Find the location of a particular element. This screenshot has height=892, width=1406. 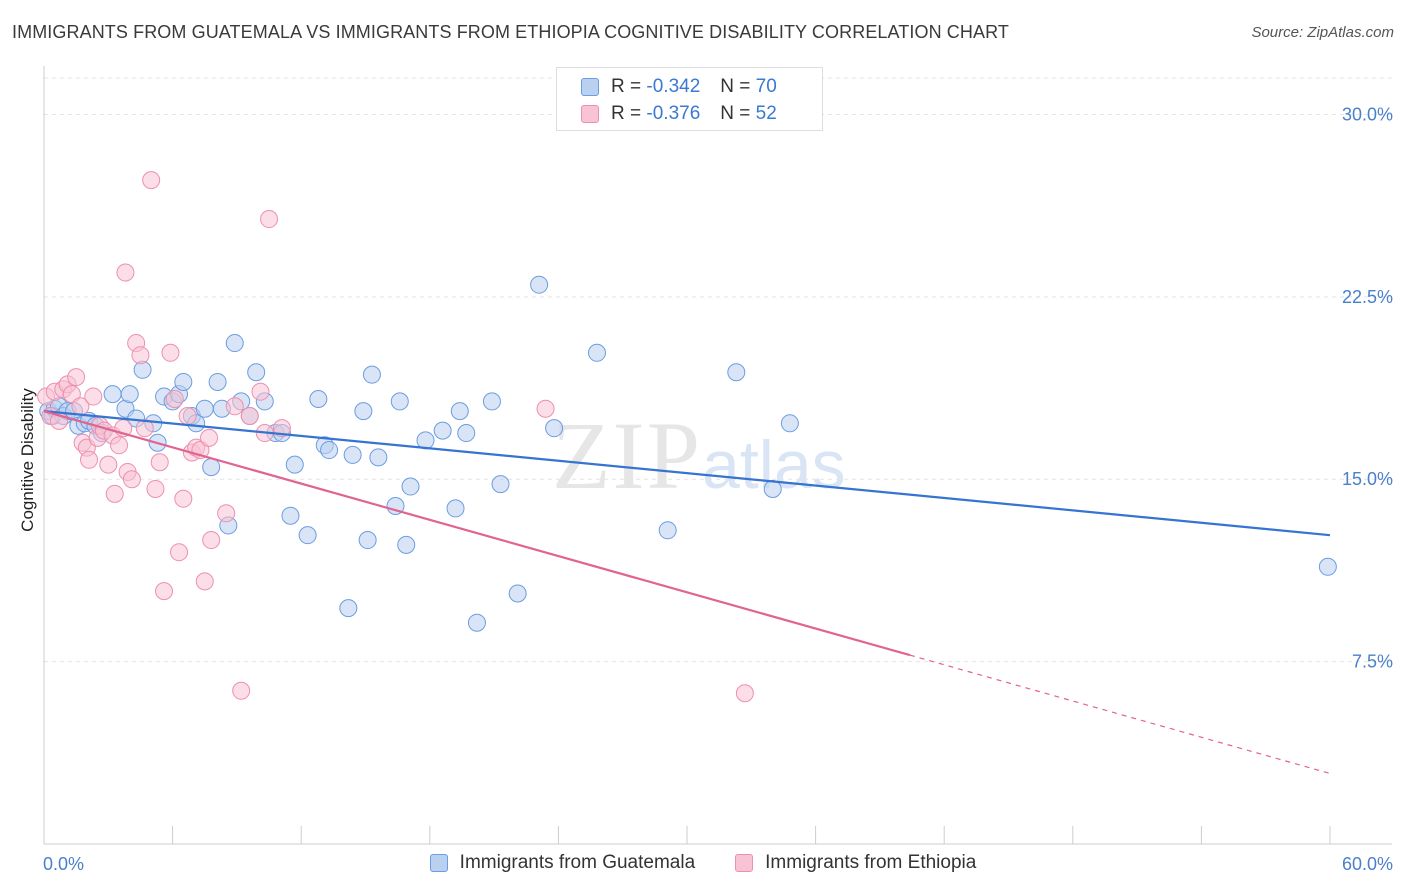

ethiopia-n-value: 52 is located at coordinates (766, 113).